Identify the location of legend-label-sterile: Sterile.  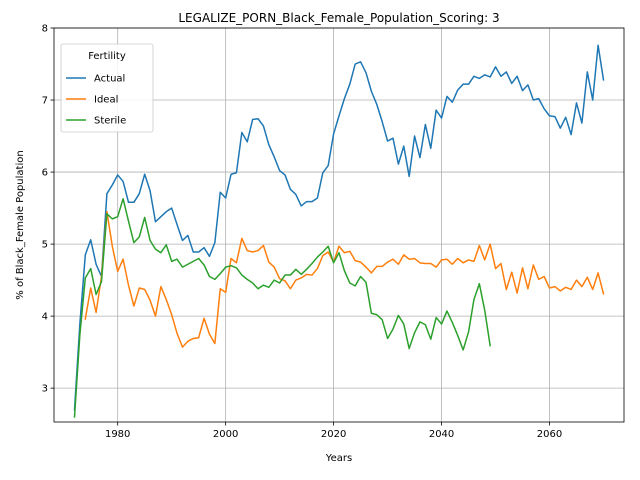
(110, 121).